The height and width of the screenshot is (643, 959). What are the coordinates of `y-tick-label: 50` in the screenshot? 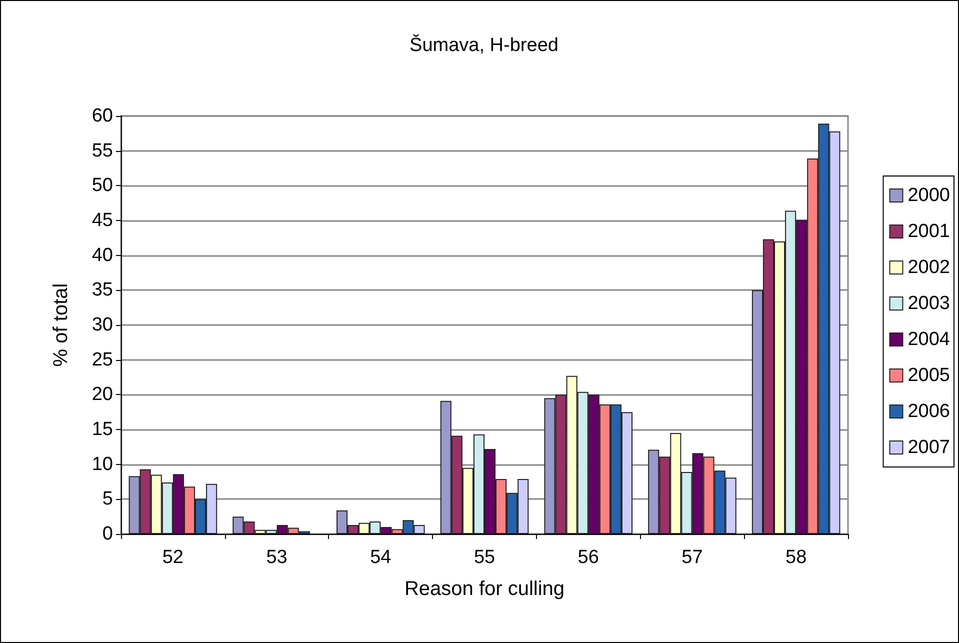 It's located at (102, 185).